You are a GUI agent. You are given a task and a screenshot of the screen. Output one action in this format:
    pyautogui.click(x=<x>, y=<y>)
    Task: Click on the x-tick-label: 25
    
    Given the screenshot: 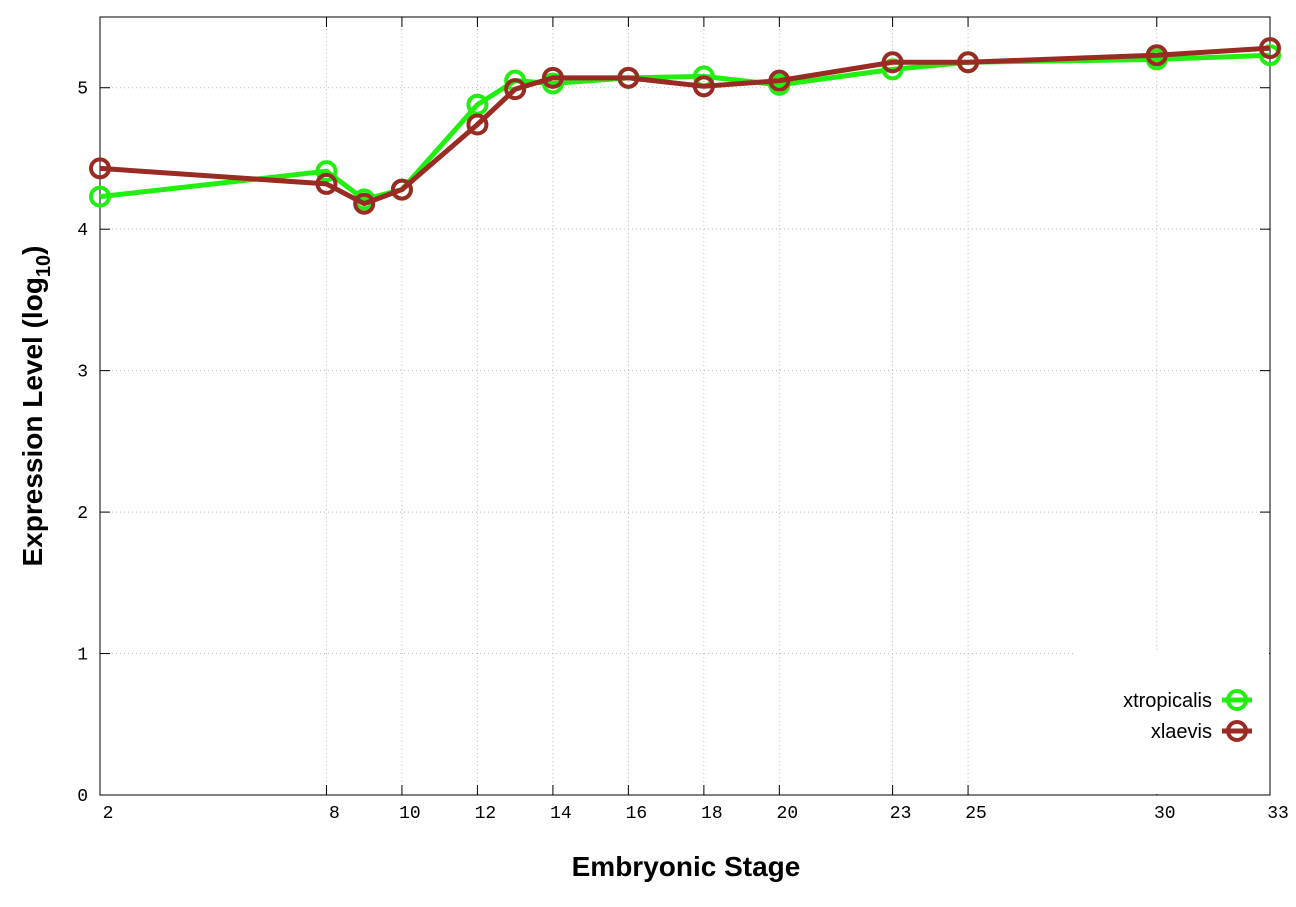 What is the action you would take?
    pyautogui.click(x=976, y=814)
    